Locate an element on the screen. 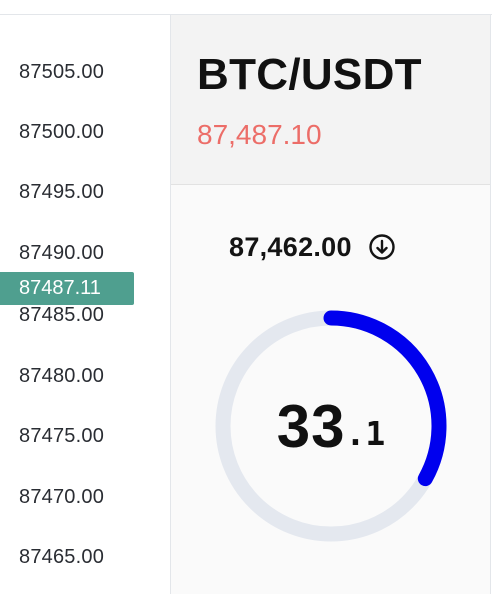 The image size is (492, 594). gauge-value-integer: 33 is located at coordinates (311, 426).